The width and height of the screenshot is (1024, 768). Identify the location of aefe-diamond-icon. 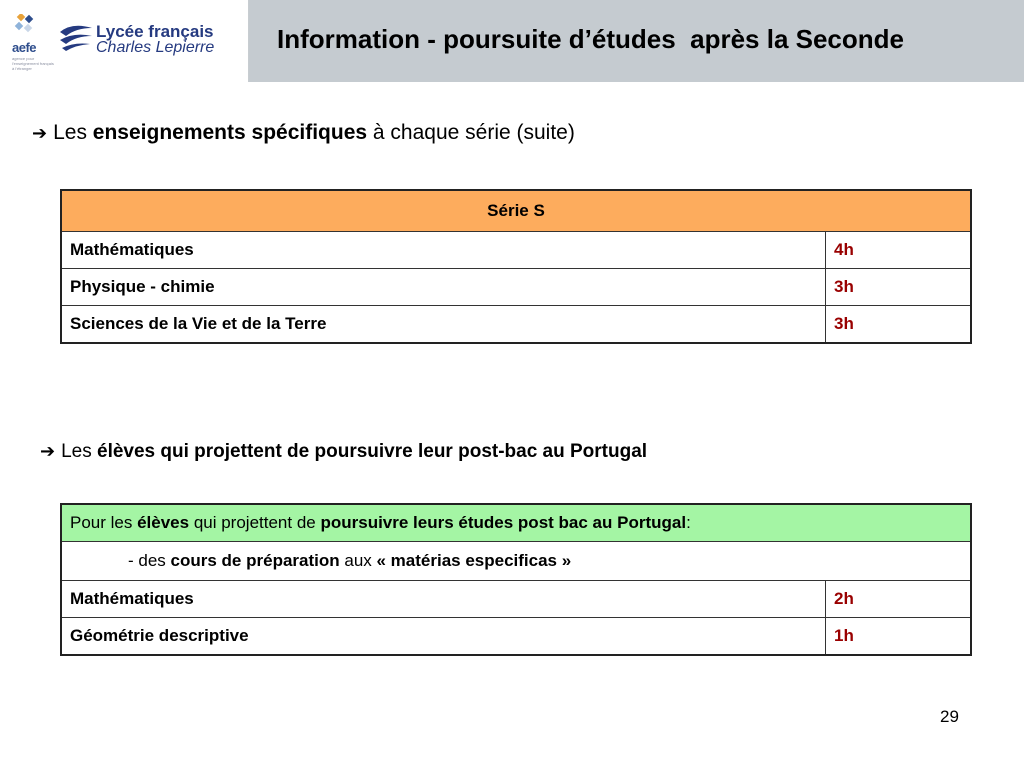
(24, 23).